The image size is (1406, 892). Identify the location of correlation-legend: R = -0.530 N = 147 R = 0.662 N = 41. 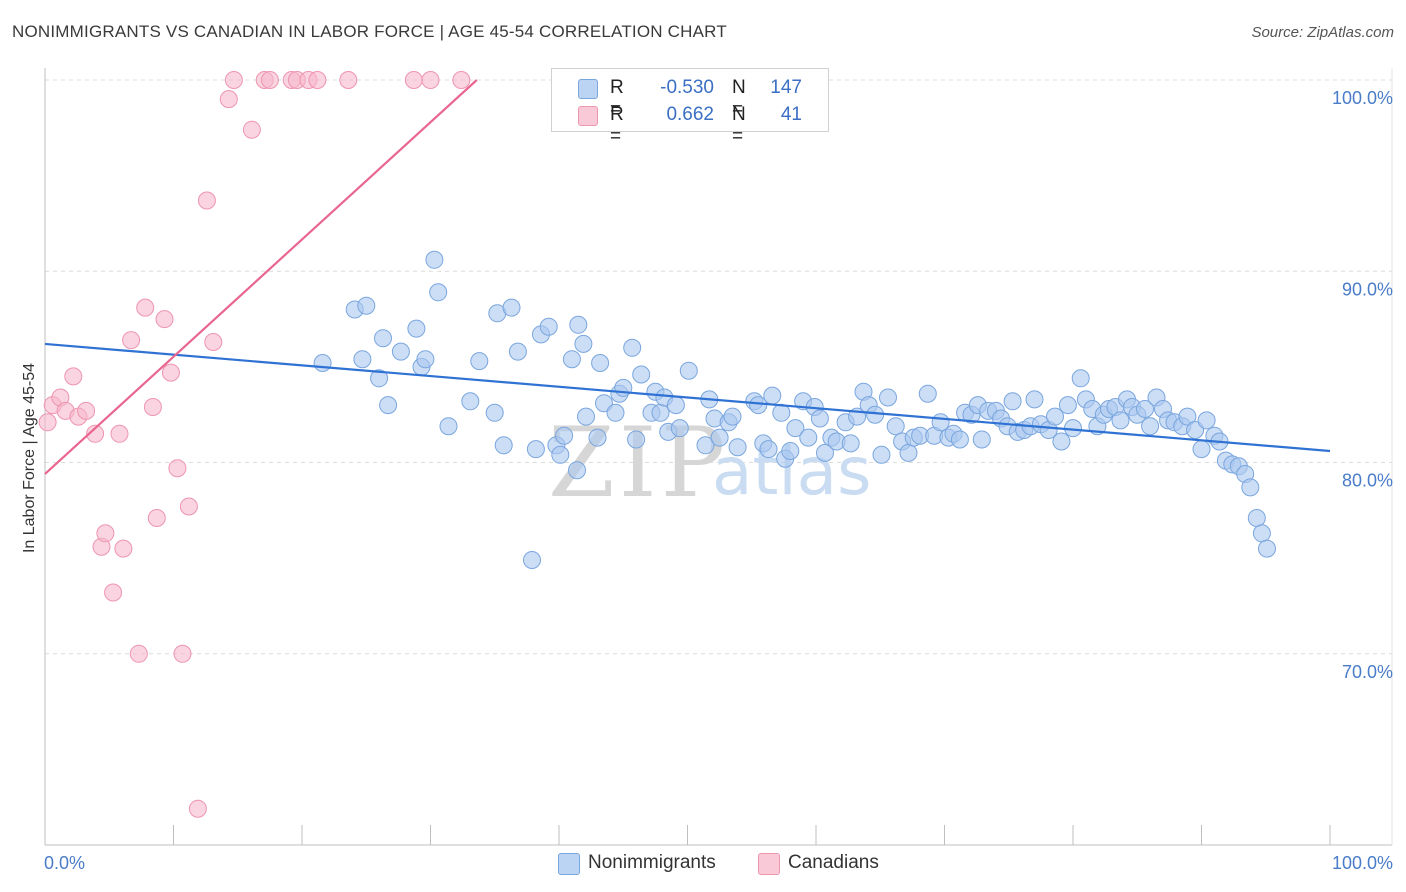
(690, 107).